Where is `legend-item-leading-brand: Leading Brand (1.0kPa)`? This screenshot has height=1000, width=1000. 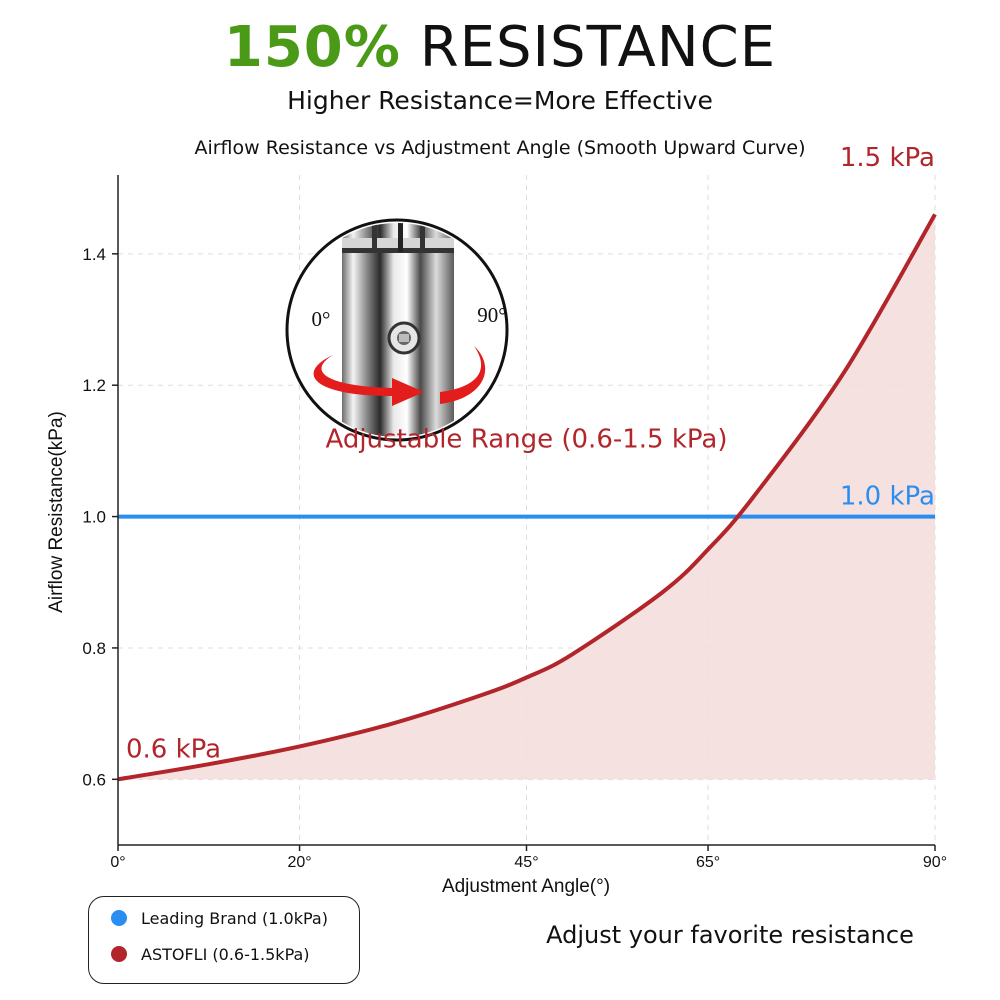 legend-item-leading-brand: Leading Brand (1.0kPa) is located at coordinates (219, 918).